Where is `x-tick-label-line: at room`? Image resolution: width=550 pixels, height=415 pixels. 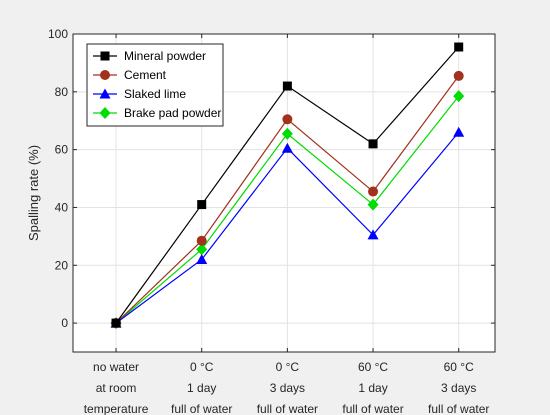
x-tick-label-line: at room is located at coordinates (116, 388).